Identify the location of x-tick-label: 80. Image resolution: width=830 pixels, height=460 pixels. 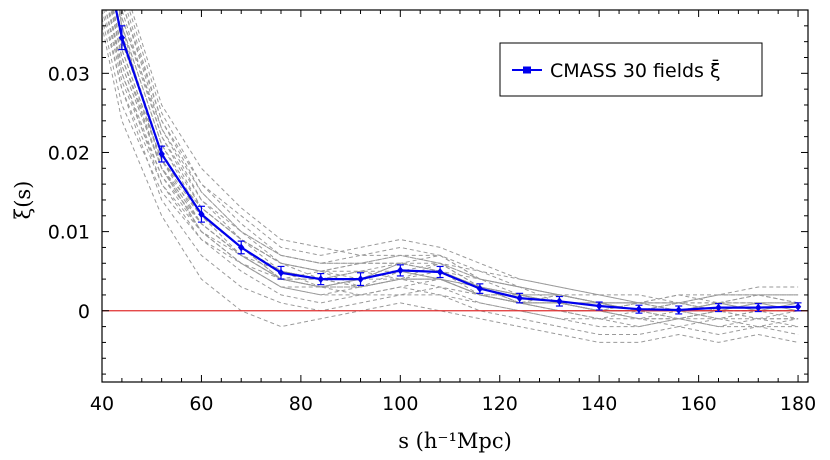
(301, 404).